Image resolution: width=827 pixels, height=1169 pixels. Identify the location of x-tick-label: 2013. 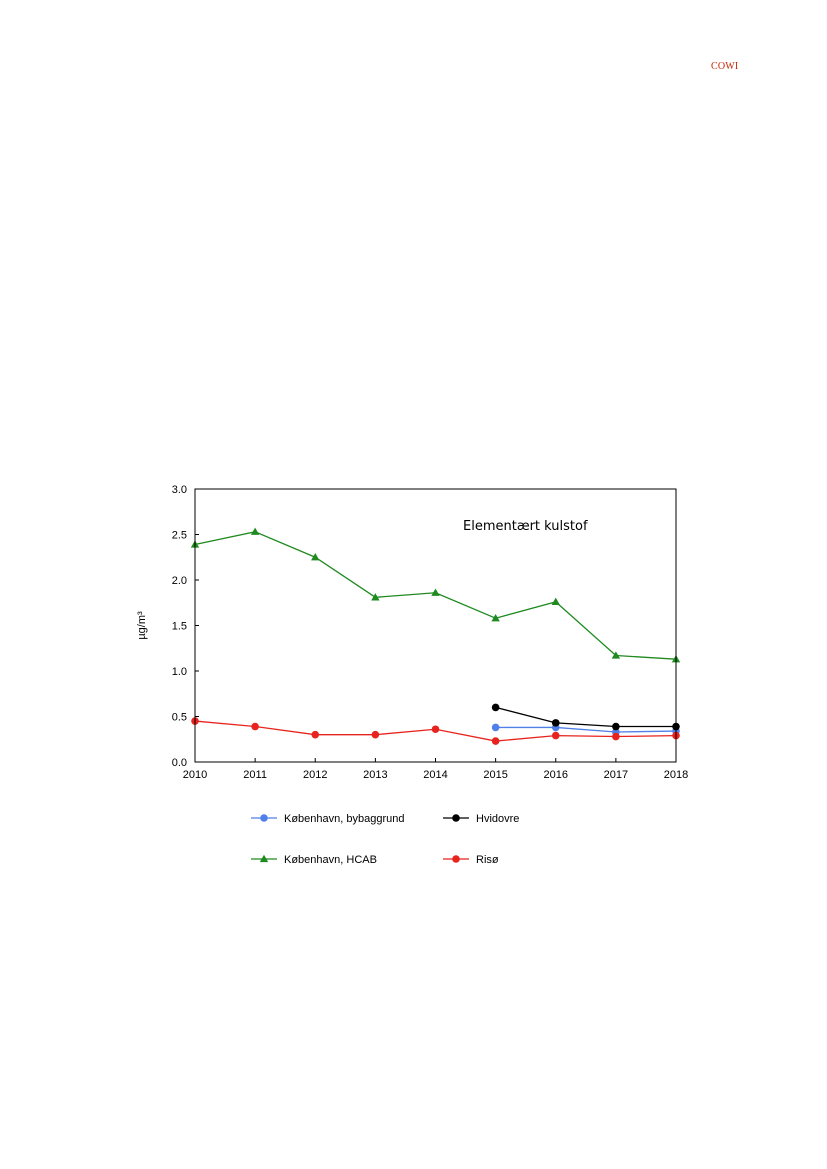
(375, 775).